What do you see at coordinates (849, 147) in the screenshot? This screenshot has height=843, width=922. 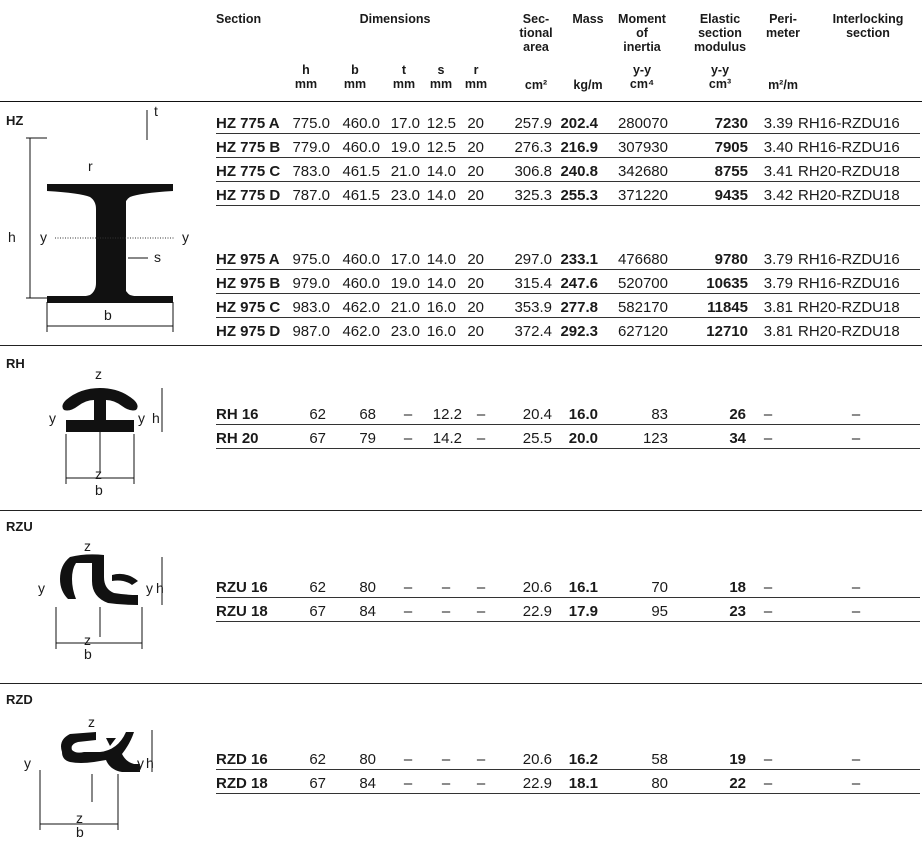 I see `table-cell: RH16-RZDU16` at bounding box center [849, 147].